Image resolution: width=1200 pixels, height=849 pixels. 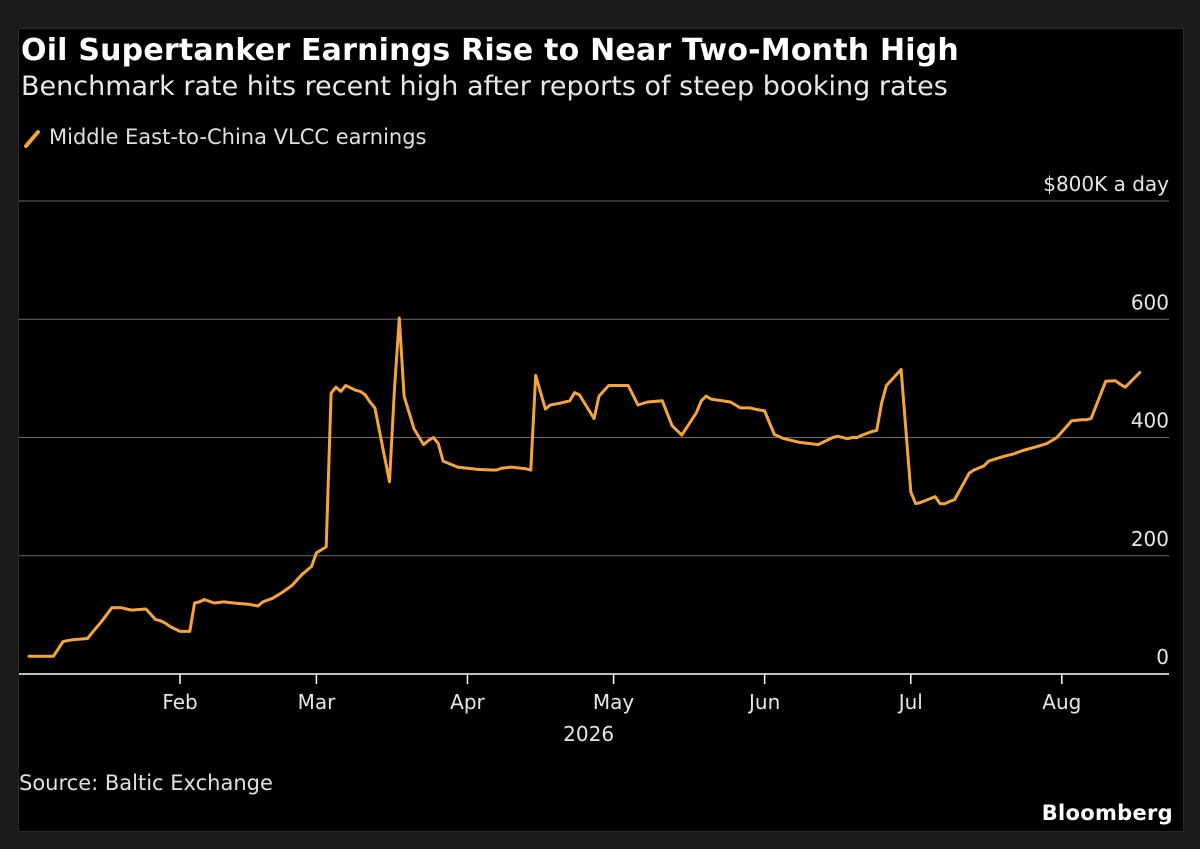 What do you see at coordinates (1150, 539) in the screenshot?
I see `y-tick-label: 200` at bounding box center [1150, 539].